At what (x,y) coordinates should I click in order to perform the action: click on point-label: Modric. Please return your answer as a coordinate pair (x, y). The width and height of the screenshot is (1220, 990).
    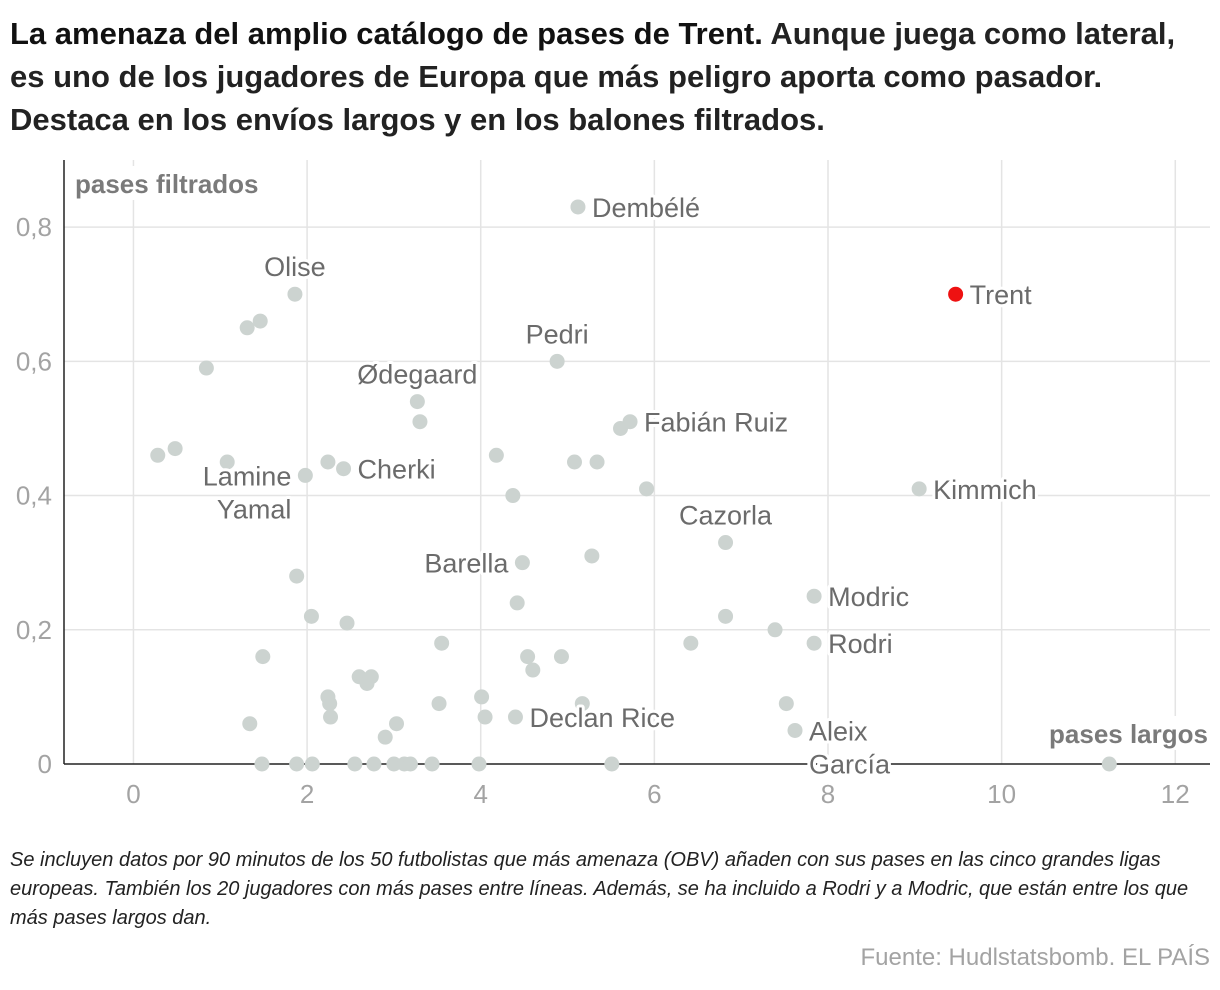
    Looking at the image, I should click on (868, 597).